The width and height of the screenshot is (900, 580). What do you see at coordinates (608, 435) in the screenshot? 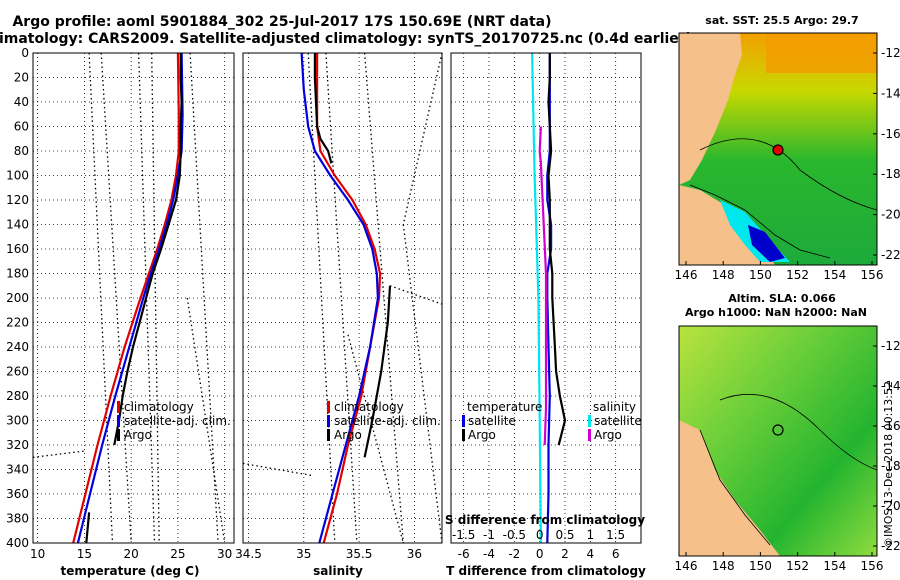
I see `legend-s-argo: Argo` at bounding box center [608, 435].